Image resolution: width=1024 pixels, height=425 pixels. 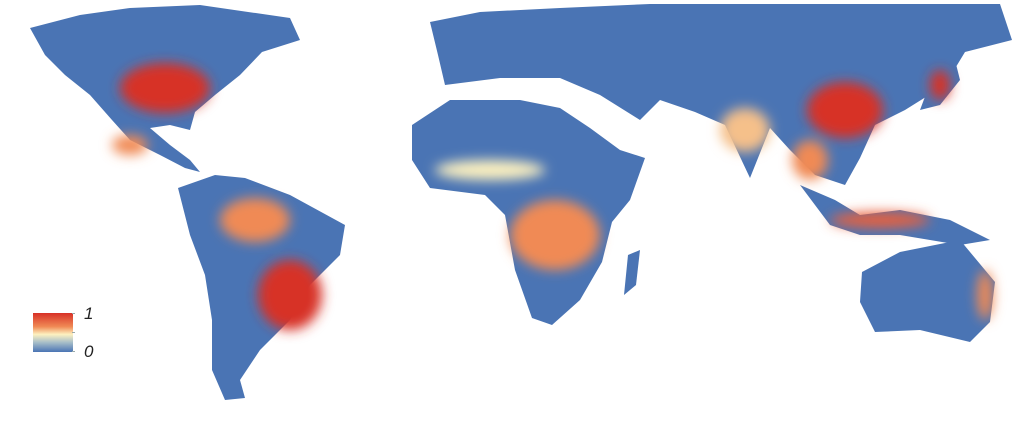 What do you see at coordinates (555, 235) in the screenshot?
I see `hotspot-central-africa` at bounding box center [555, 235].